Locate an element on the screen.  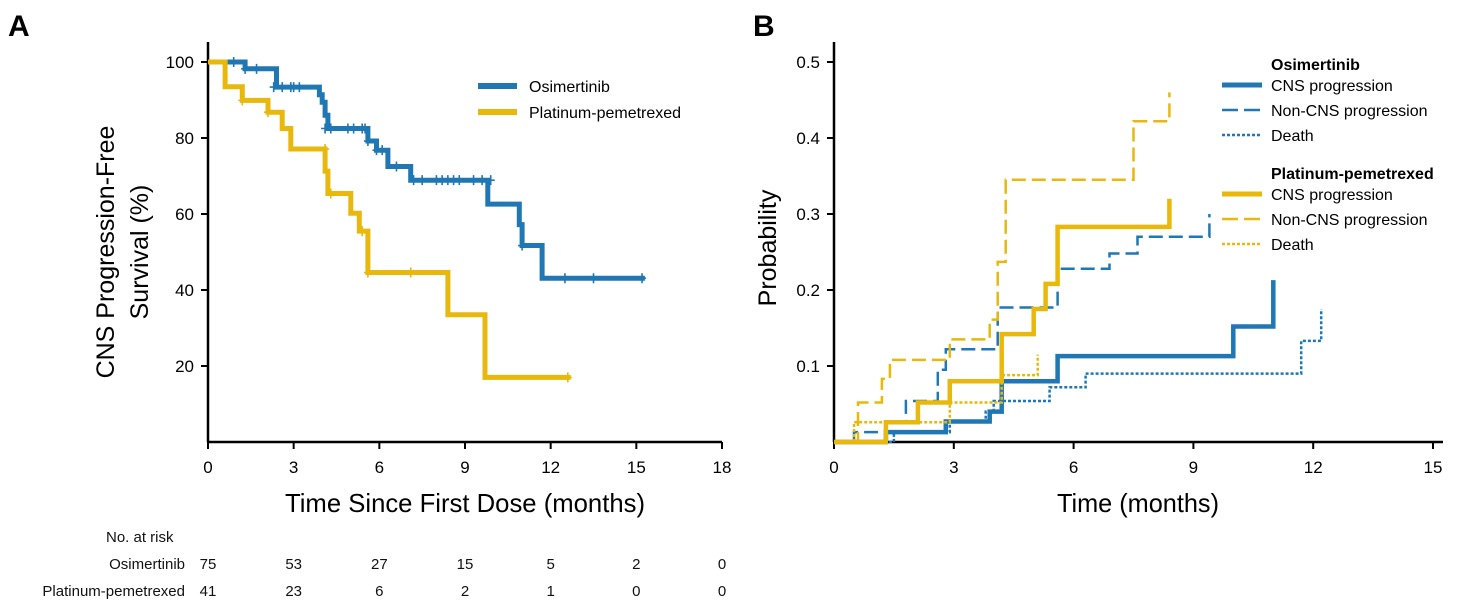
y-tick-label: 80 is located at coordinates (184, 138).